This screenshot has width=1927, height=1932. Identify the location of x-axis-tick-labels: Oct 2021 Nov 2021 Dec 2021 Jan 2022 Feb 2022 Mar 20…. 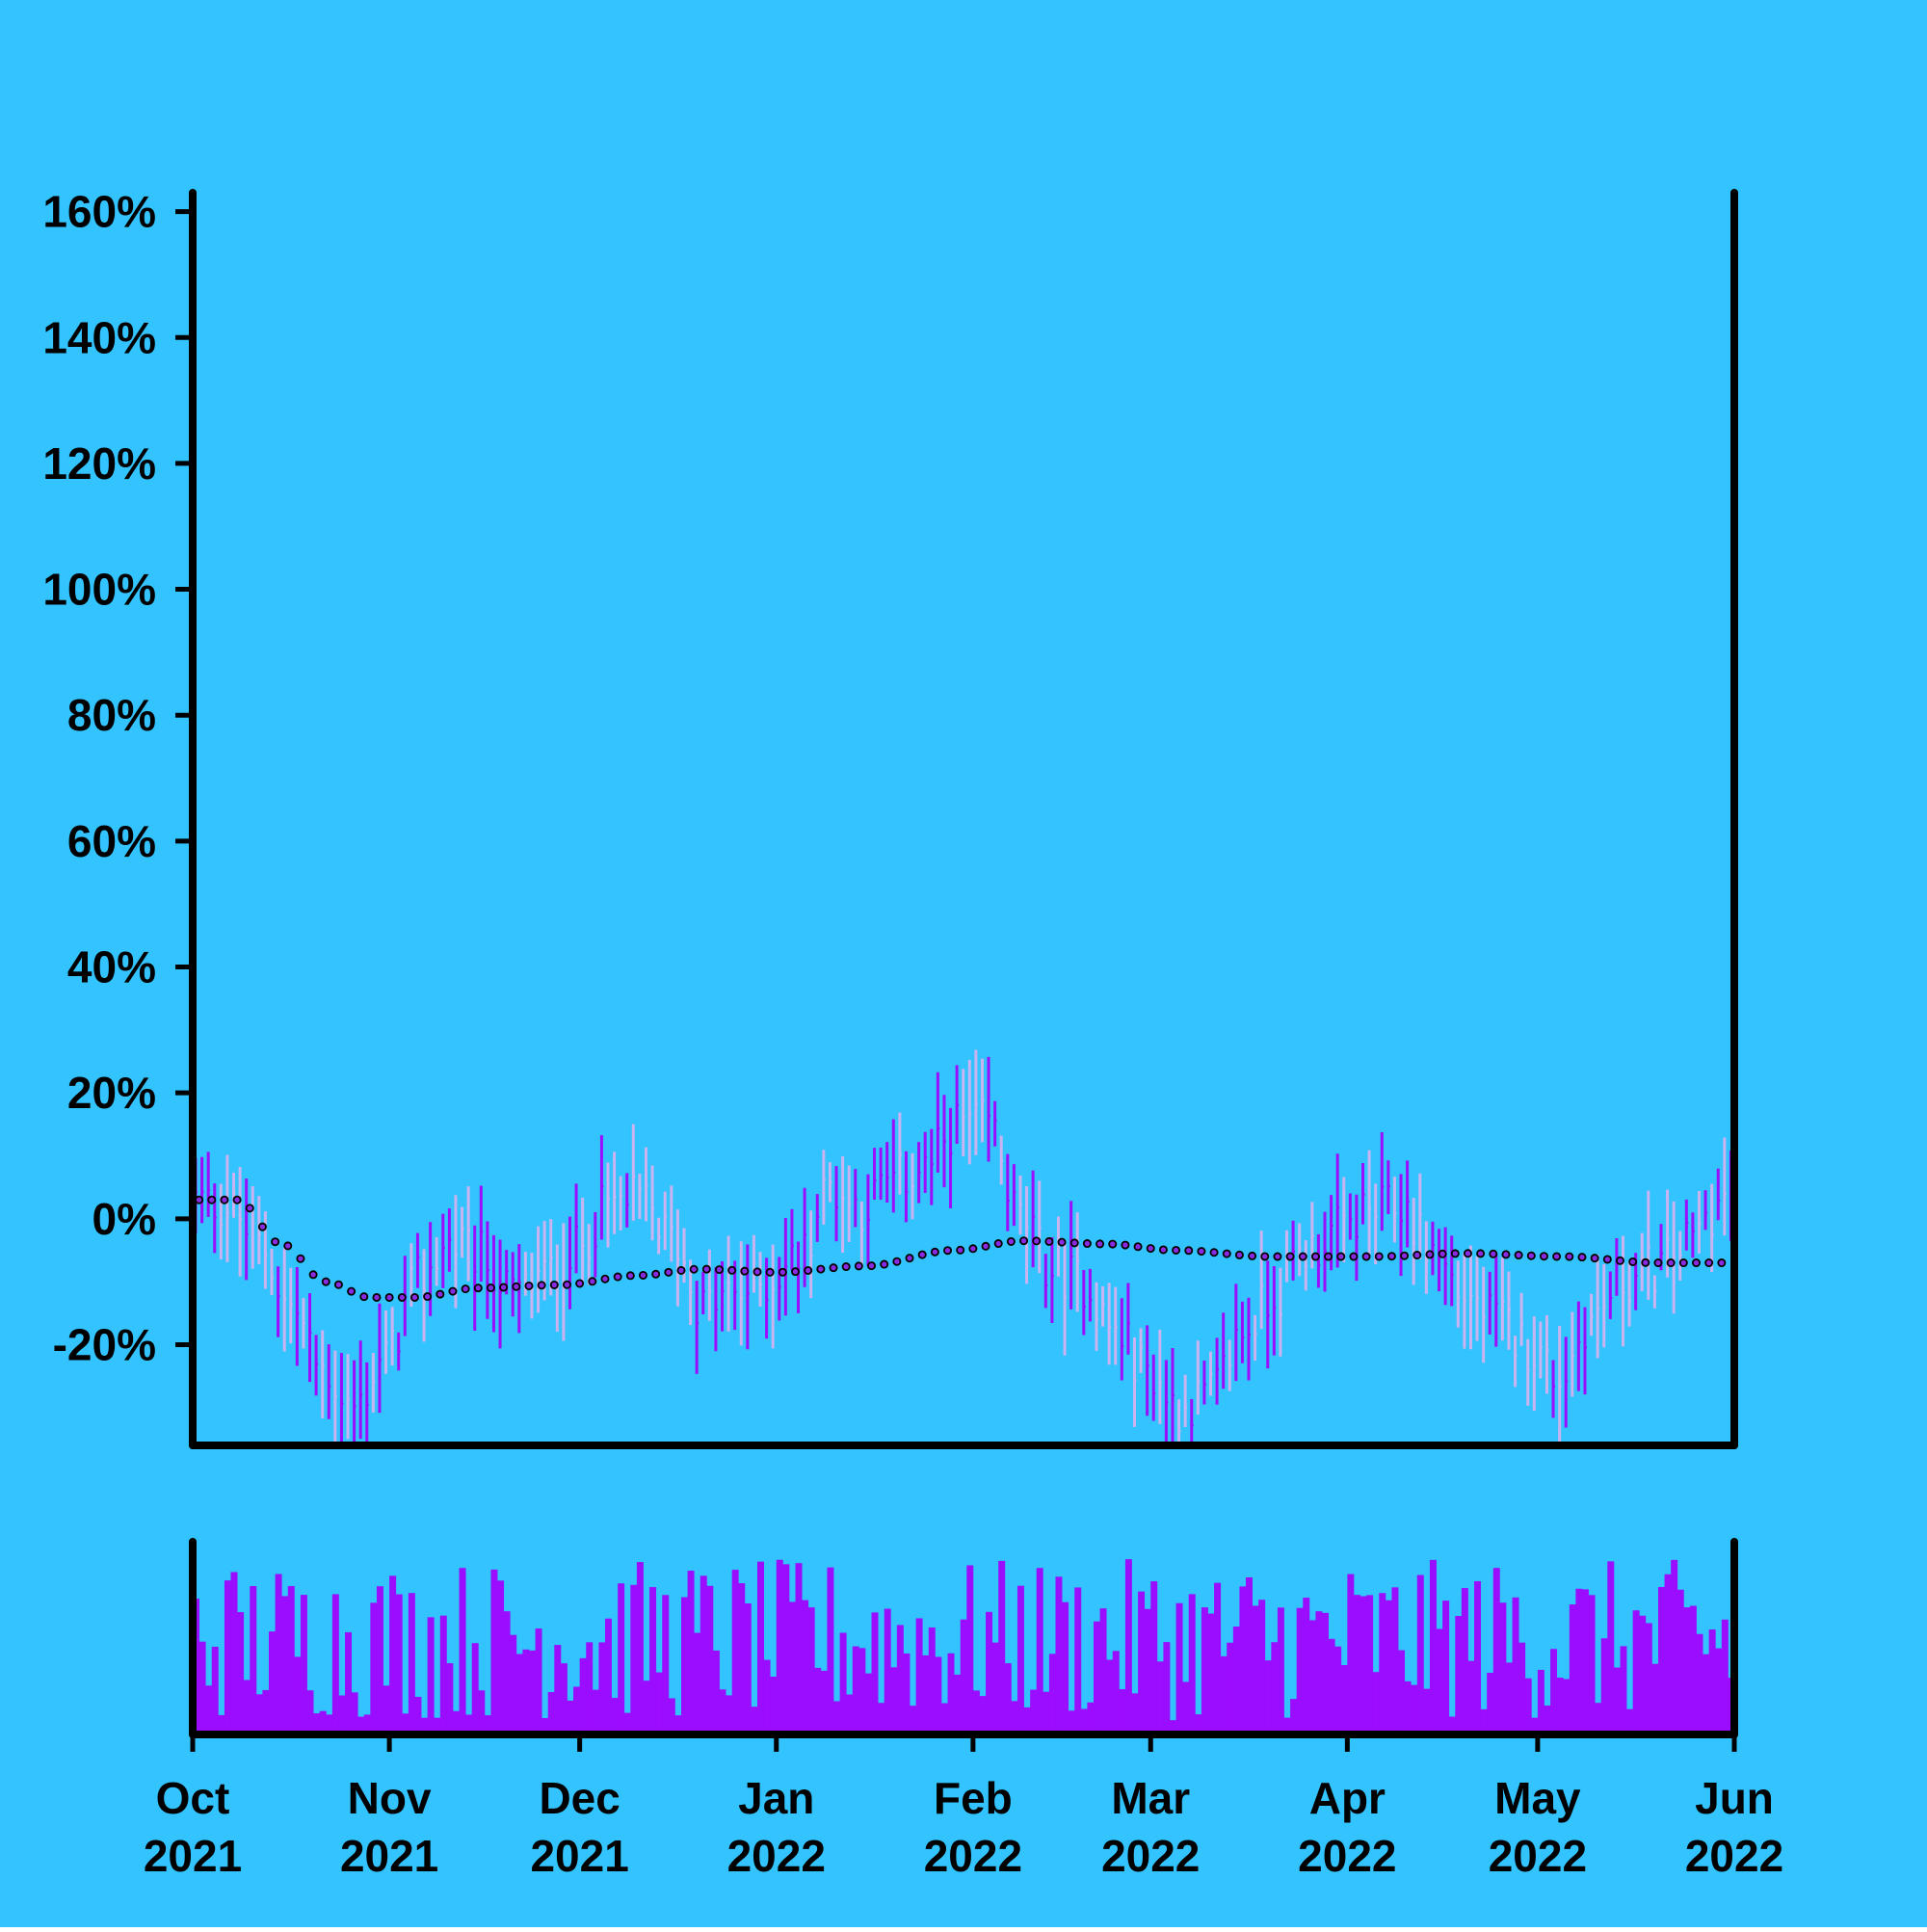
(963, 1827).